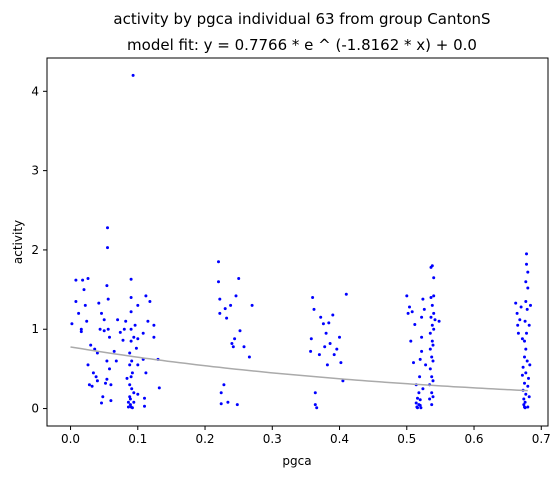 This screenshot has height=480, width=558. I want to click on x-tick-label: 0.7, so click(541, 439).